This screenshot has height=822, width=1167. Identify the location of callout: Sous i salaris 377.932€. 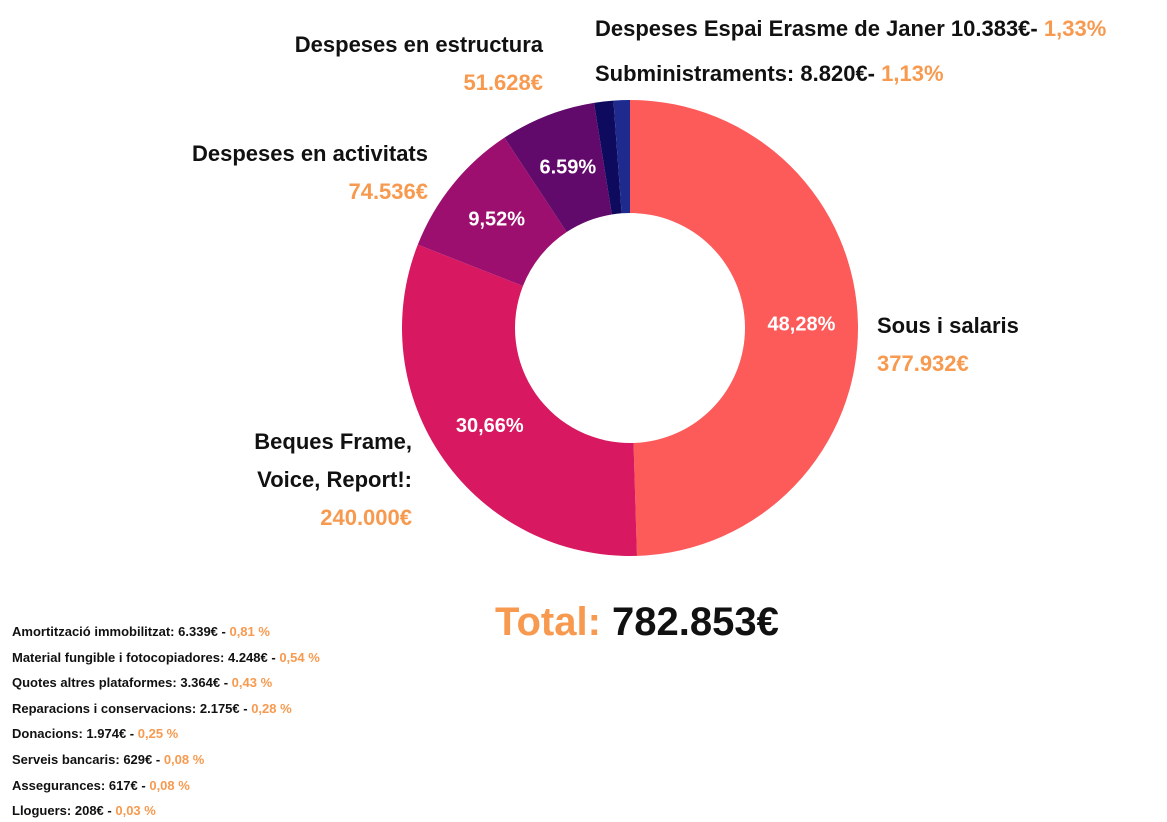
(948, 345).